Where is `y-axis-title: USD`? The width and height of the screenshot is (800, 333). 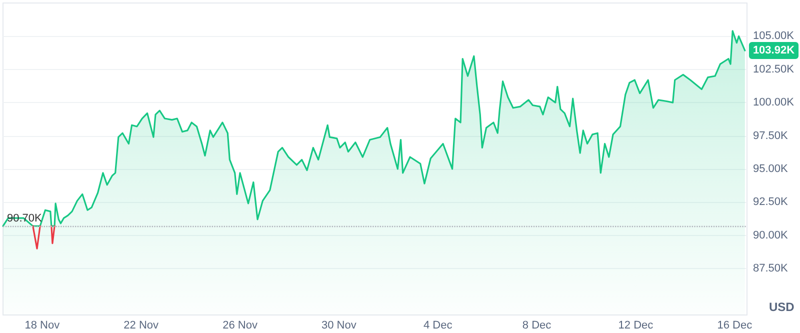 y-axis-title: USD is located at coordinates (782, 307).